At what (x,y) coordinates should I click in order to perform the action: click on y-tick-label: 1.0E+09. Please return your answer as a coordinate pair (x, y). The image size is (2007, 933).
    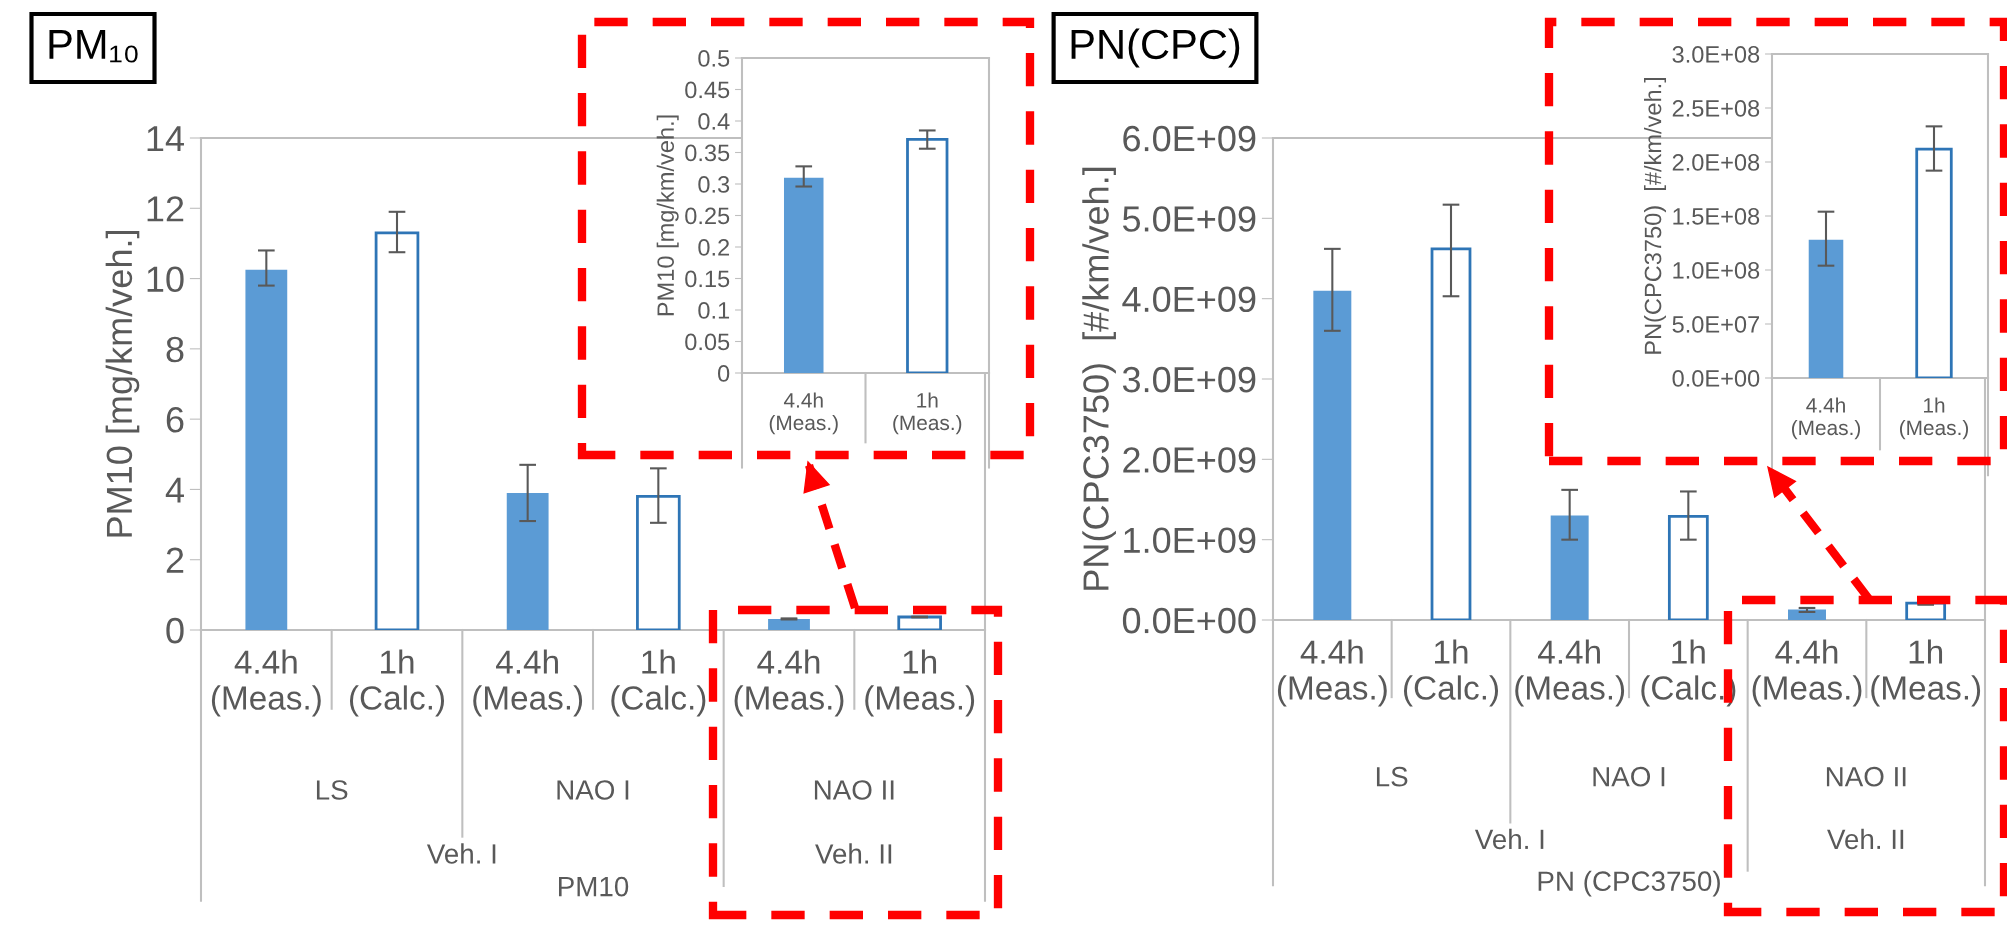
    Looking at the image, I should click on (1190, 540).